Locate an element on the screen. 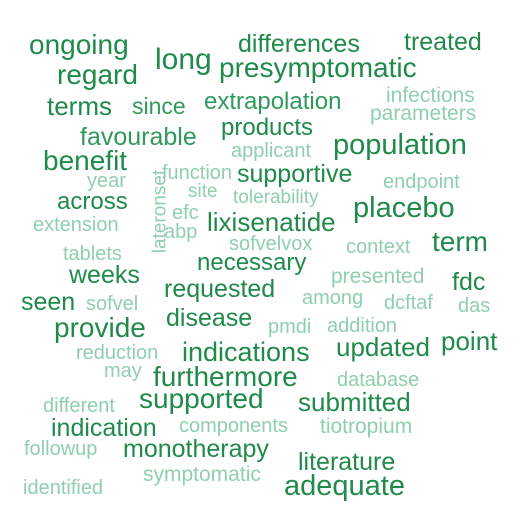 The image size is (524, 531). word-lateronset: lateronset is located at coordinates (160, 211).